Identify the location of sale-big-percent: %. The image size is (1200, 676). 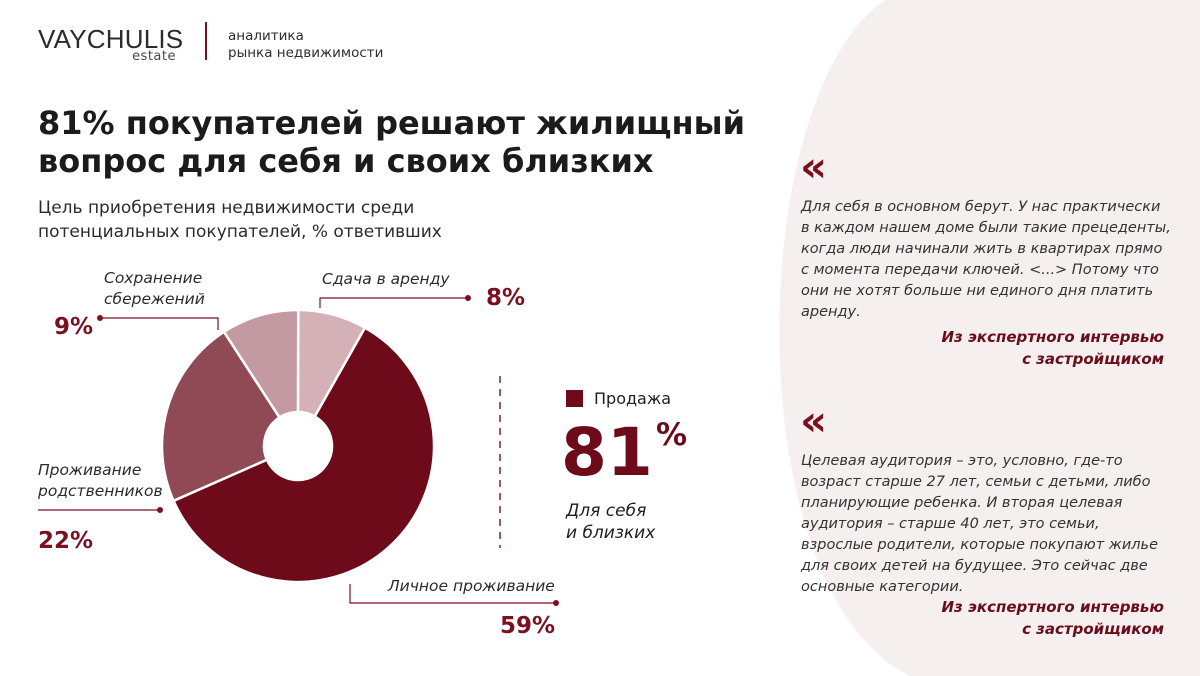
(672, 435).